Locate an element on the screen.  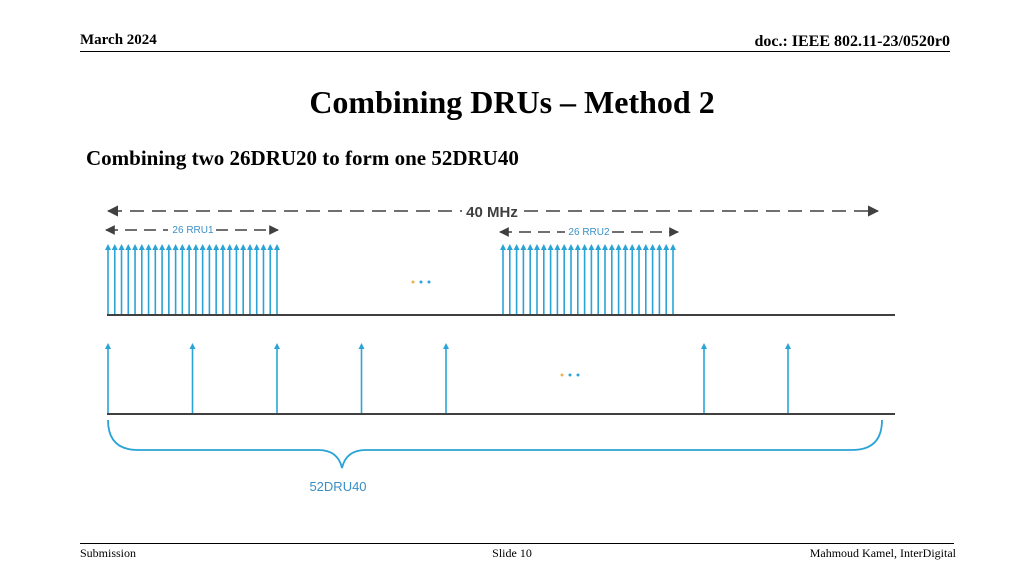
header-doc-id: doc.: IEEE 802.11-23/0520r0 is located at coordinates (852, 41).